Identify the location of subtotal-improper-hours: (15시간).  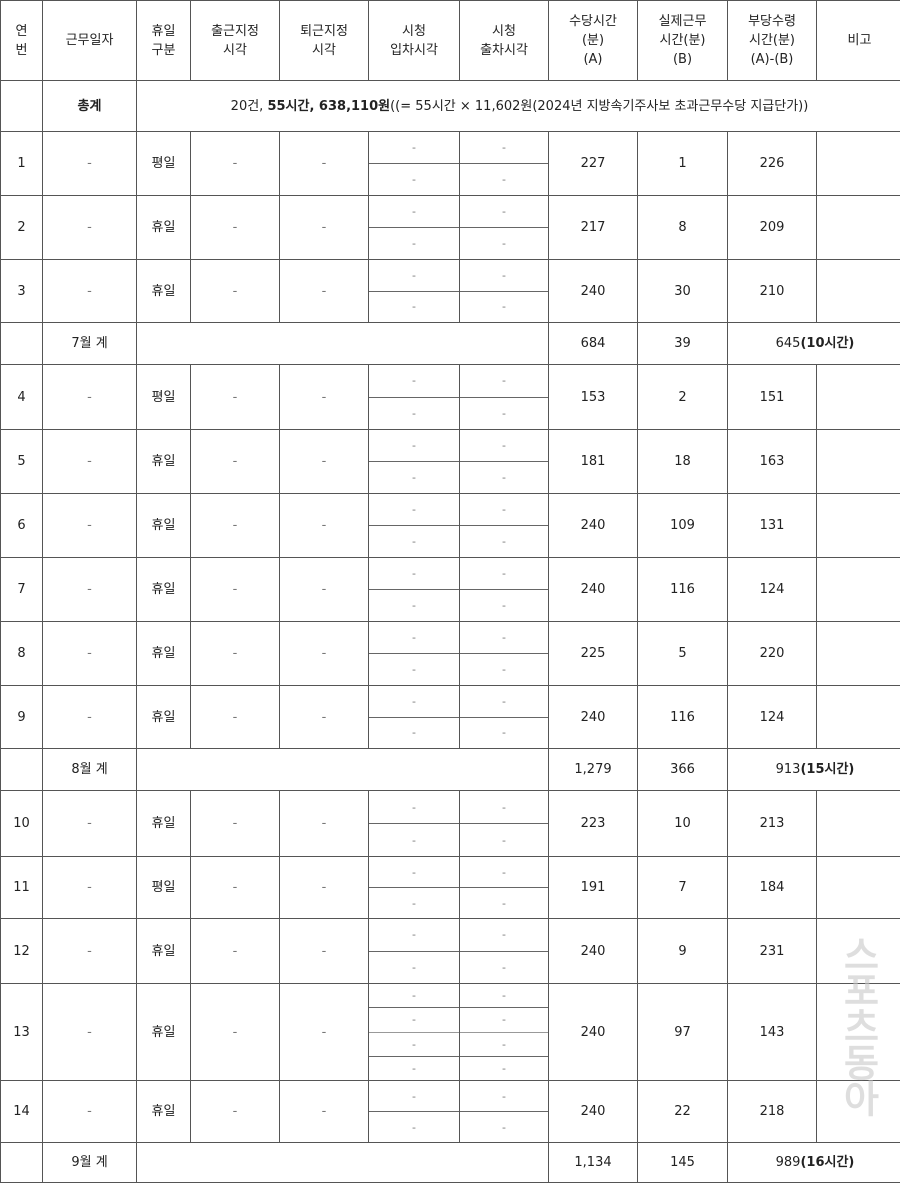
(827, 769).